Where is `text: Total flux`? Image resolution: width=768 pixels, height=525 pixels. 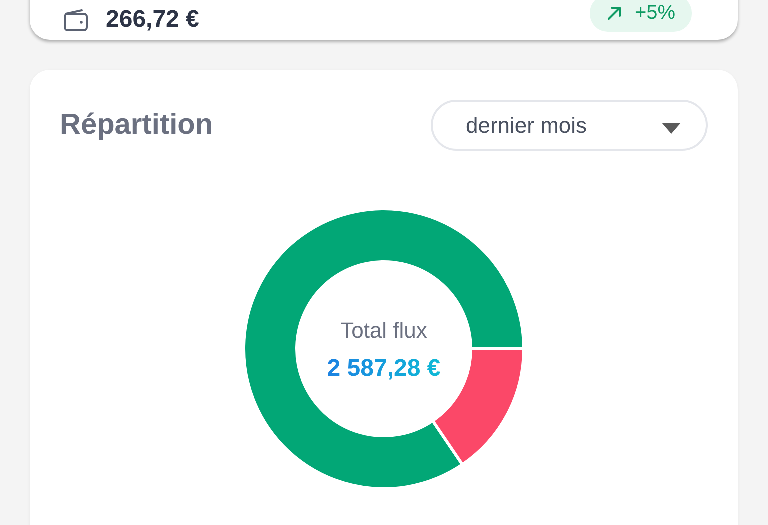 text: Total flux is located at coordinates (384, 331).